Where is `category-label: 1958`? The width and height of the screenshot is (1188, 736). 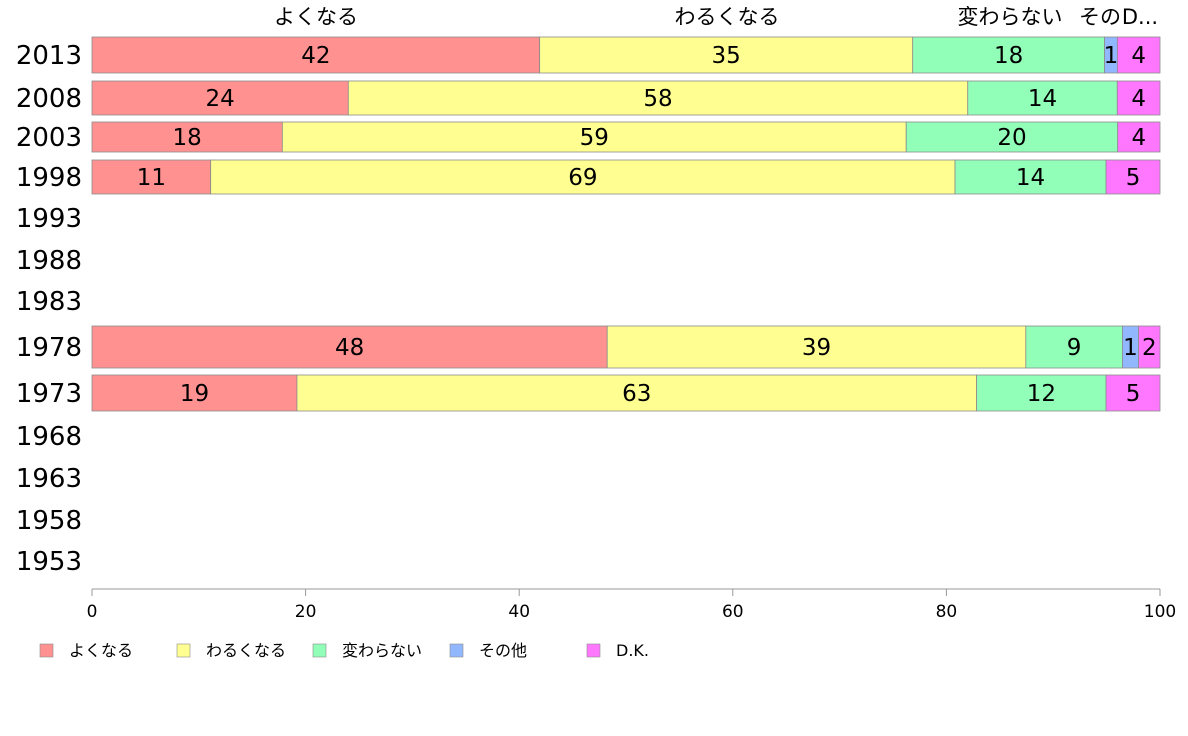
category-label: 1958 is located at coordinates (49, 521).